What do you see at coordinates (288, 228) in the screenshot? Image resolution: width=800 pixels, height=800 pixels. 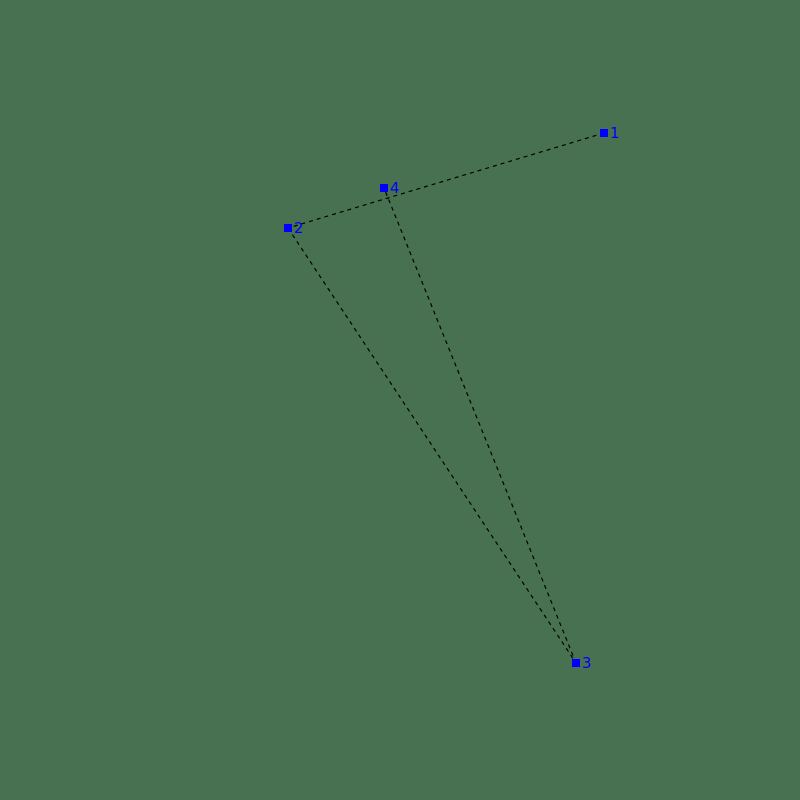 I see `node-2-marker` at bounding box center [288, 228].